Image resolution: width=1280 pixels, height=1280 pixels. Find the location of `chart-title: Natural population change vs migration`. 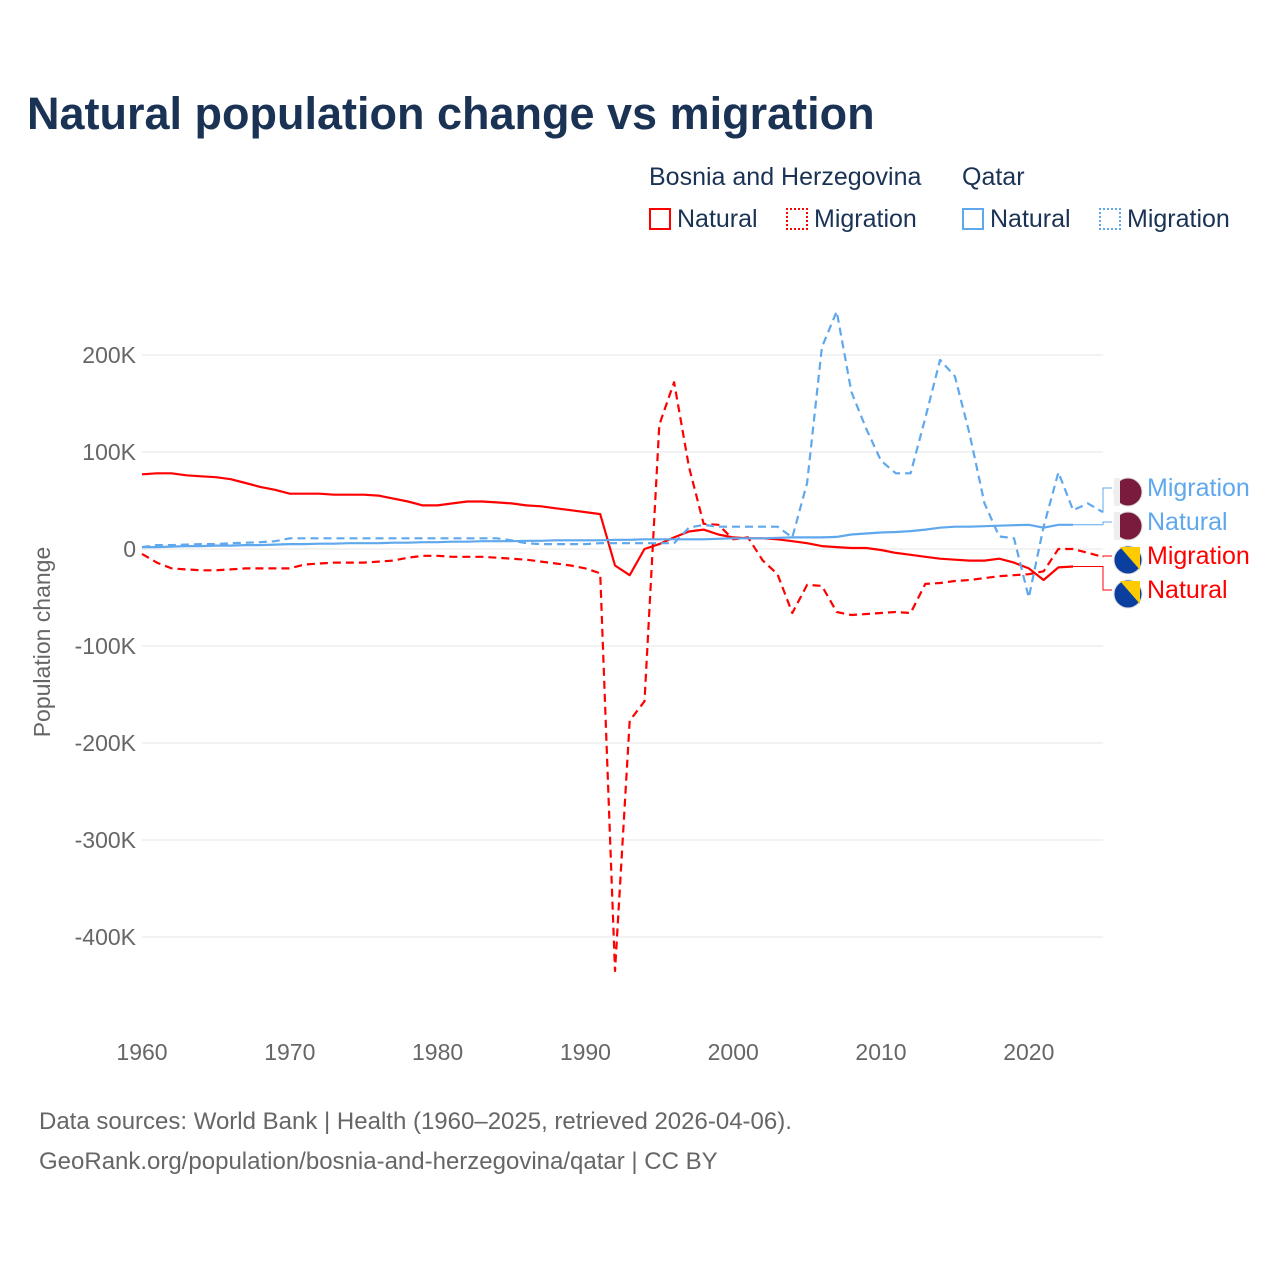

chart-title: Natural population change vs migration is located at coordinates (451, 113).